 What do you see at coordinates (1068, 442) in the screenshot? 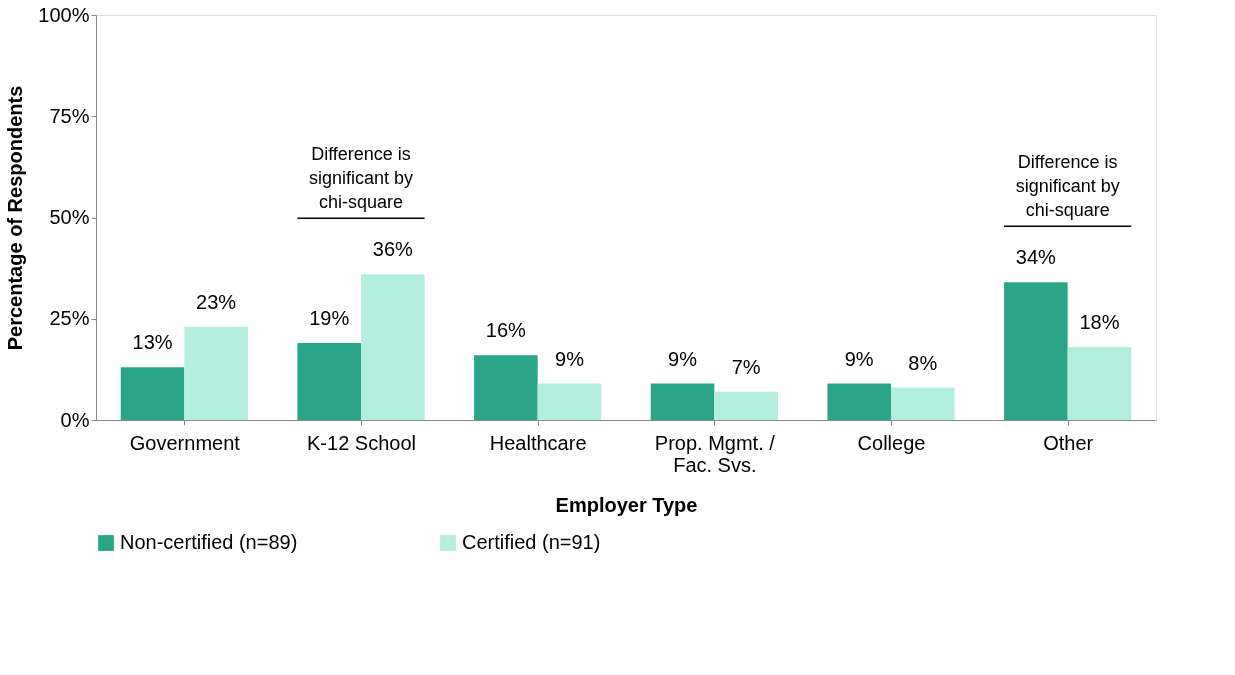
I see `x-tick-label: Other` at bounding box center [1068, 442].